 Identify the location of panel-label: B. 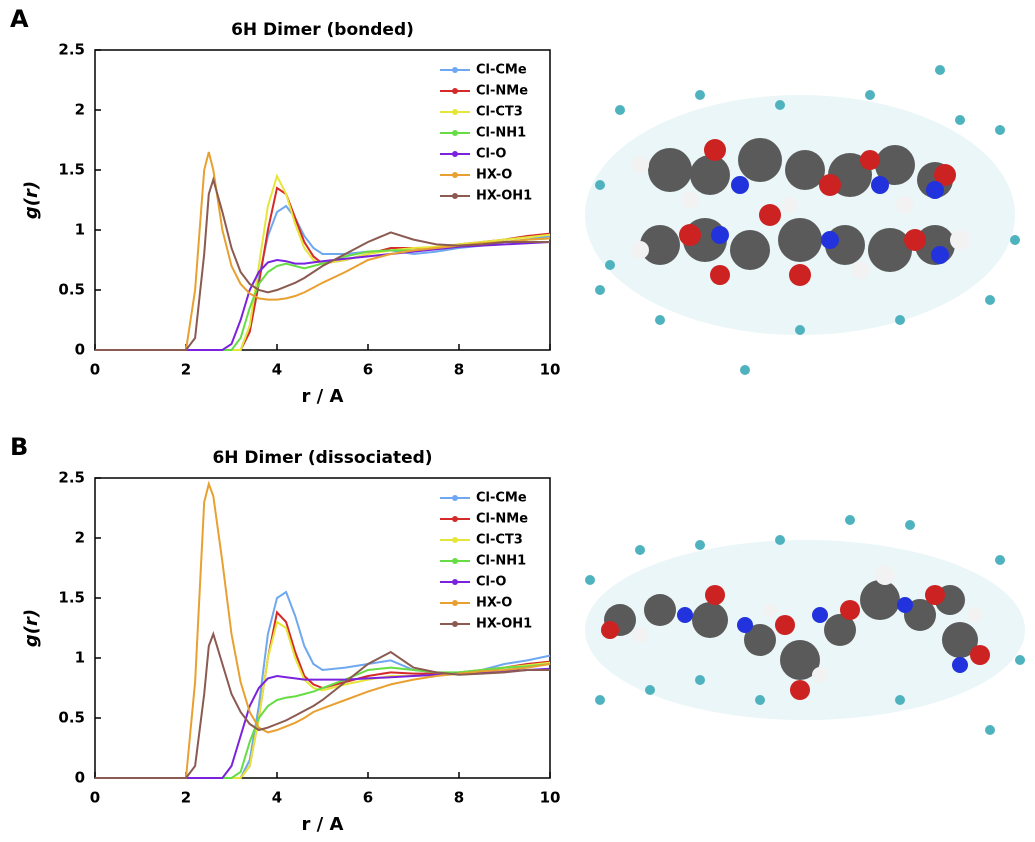
(19, 447).